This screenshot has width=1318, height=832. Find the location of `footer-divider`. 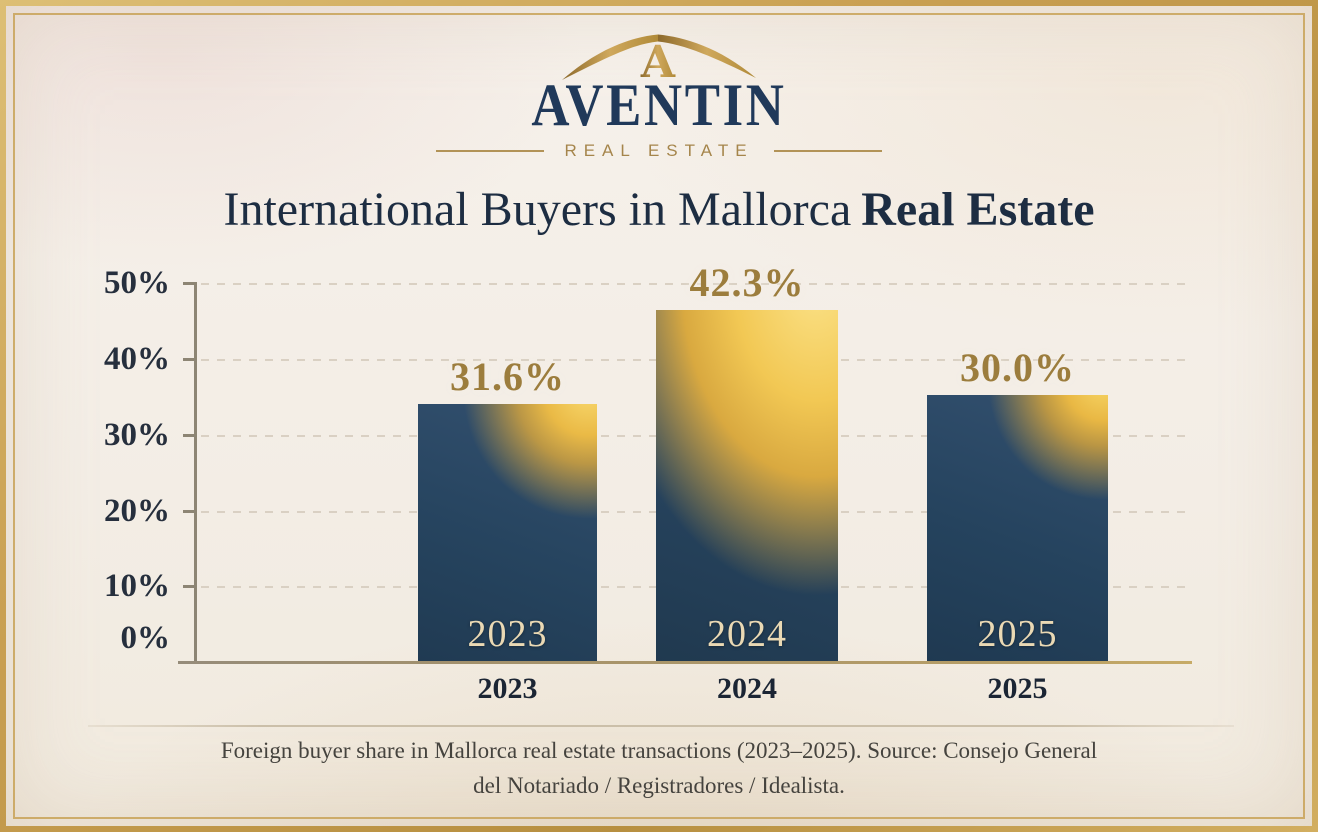

footer-divider is located at coordinates (661, 726).